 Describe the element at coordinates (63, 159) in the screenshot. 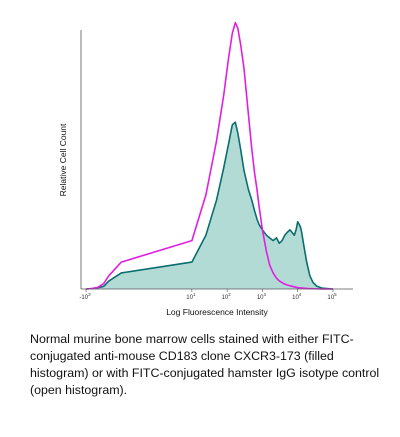

I see `y-axis-label: Relative Cell Count` at that location.